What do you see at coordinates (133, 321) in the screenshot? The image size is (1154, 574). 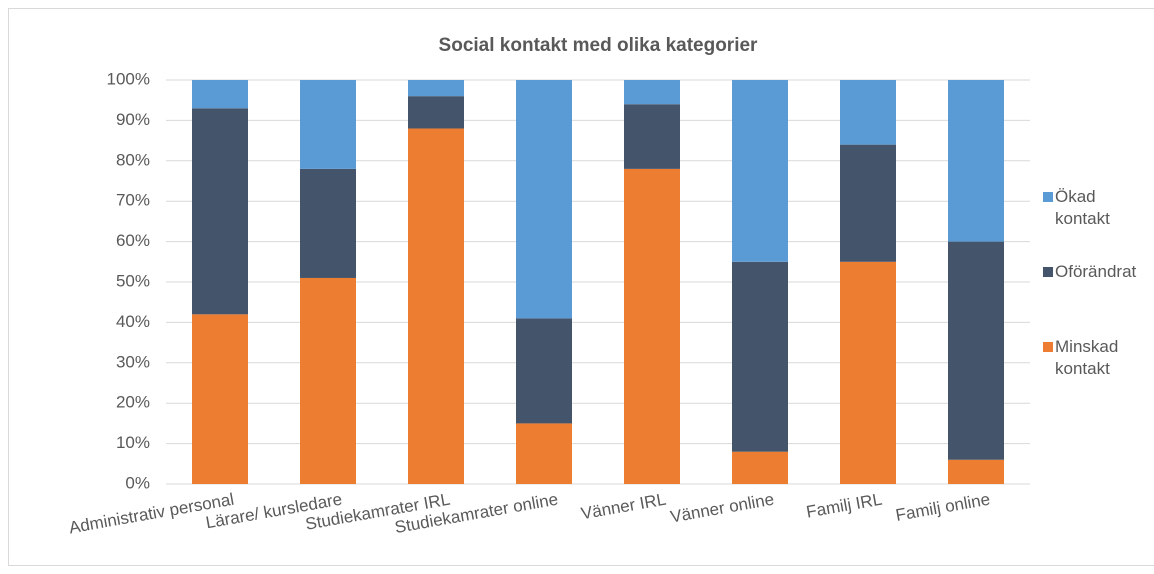 I see `y-tick-label: 40%` at bounding box center [133, 321].